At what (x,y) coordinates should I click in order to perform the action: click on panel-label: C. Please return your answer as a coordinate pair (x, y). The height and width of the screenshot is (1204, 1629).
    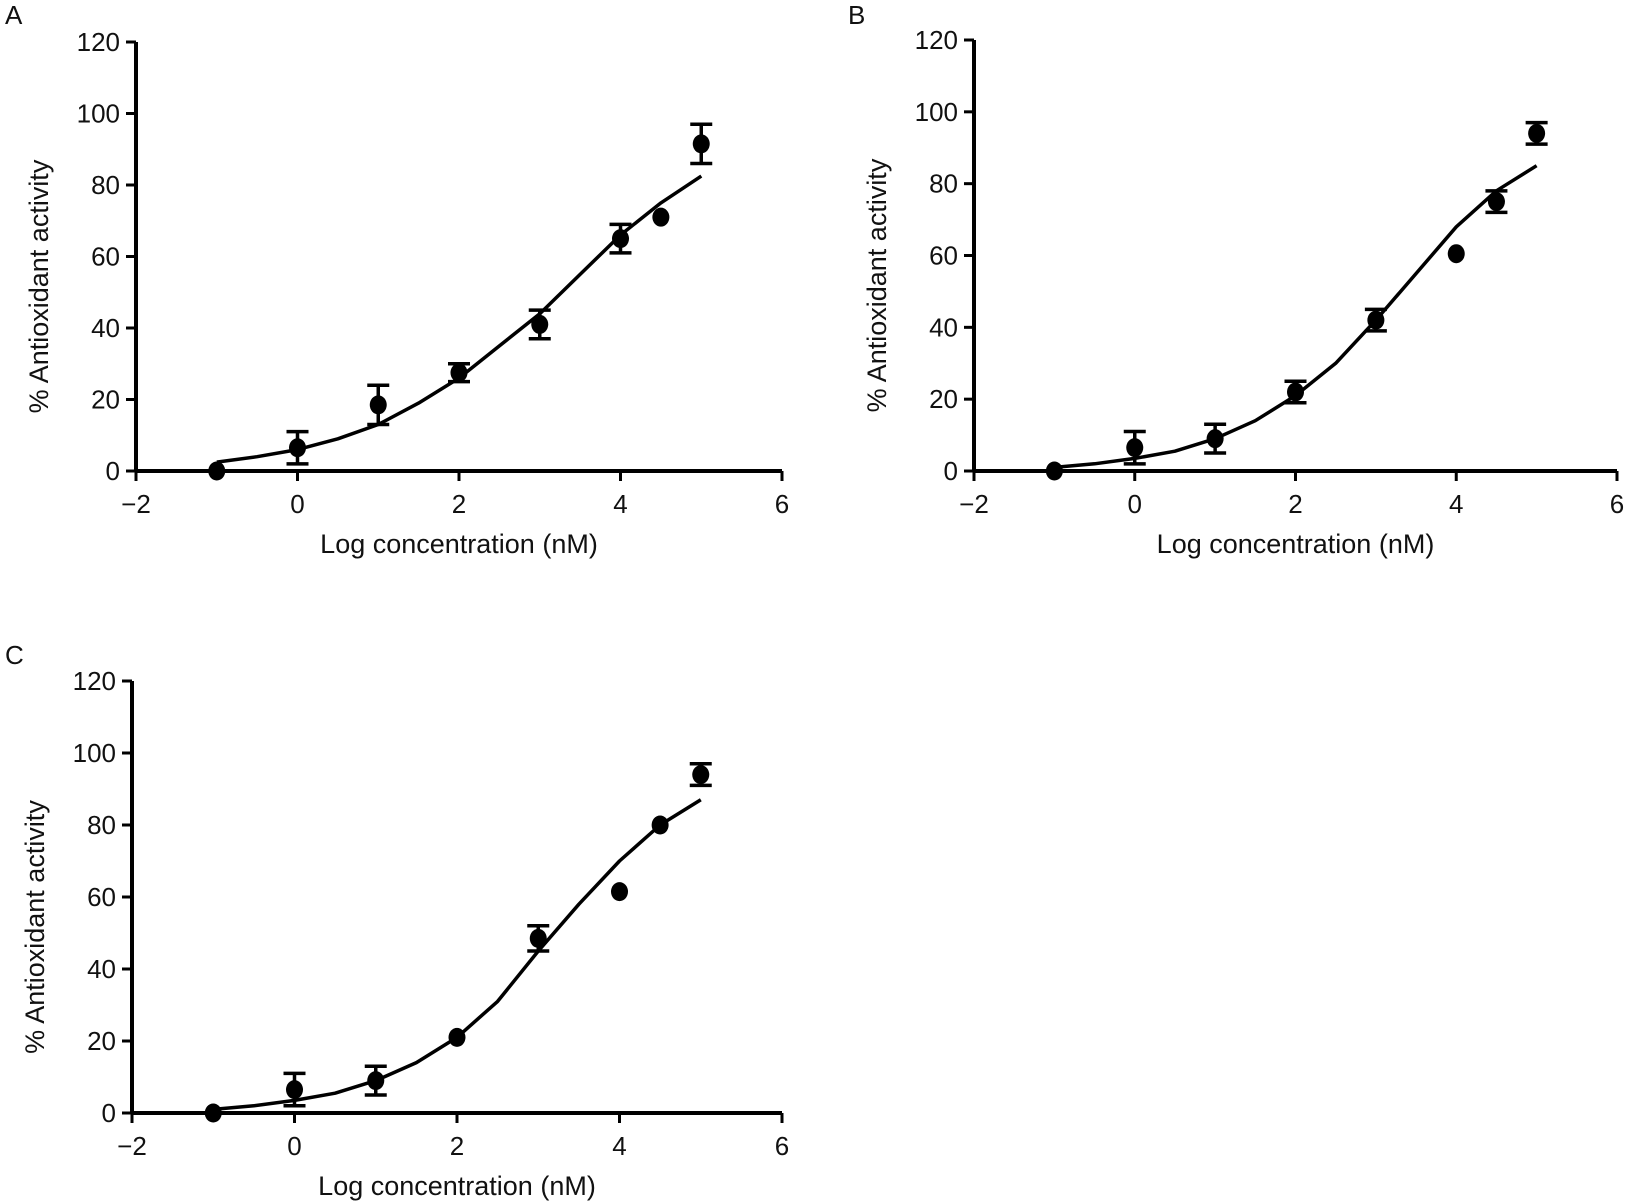
    Looking at the image, I should click on (14, 655).